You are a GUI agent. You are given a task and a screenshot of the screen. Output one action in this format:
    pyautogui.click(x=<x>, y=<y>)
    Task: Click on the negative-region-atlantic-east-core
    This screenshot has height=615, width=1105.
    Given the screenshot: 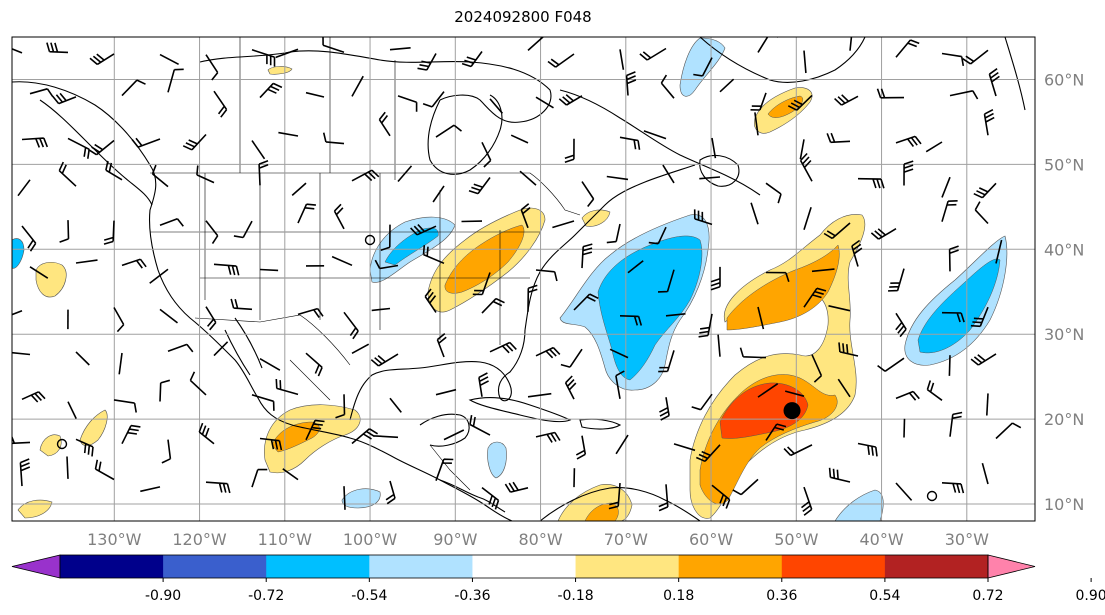 What is the action you would take?
    pyautogui.click(x=959, y=306)
    